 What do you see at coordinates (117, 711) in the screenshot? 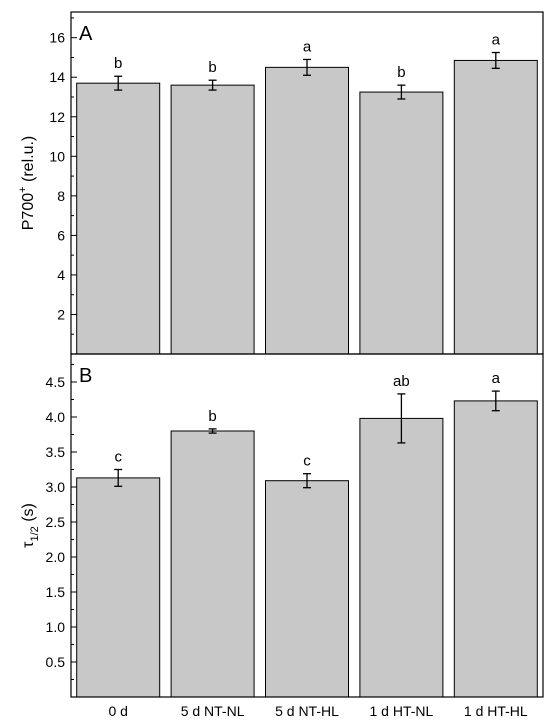
I see `x-category-label: 0 d` at bounding box center [117, 711].